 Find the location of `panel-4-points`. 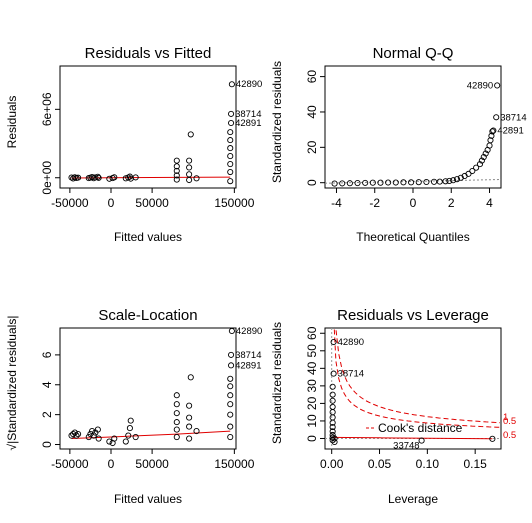

panel-4-points is located at coordinates (412, 392).